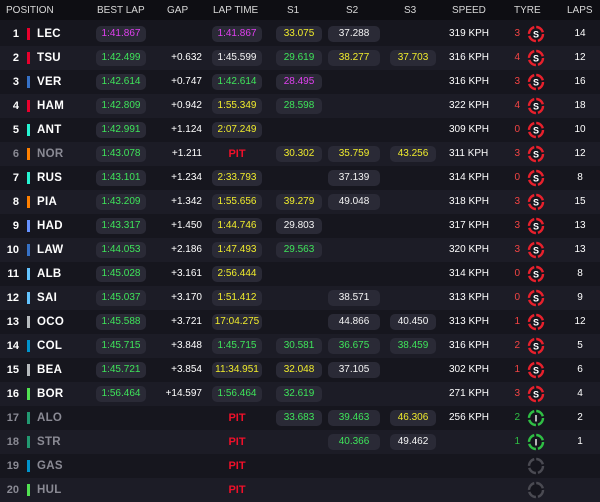 Image resolution: width=600 pixels, height=502 pixels. I want to click on best-lap-time: 1:44.053, so click(121, 250).